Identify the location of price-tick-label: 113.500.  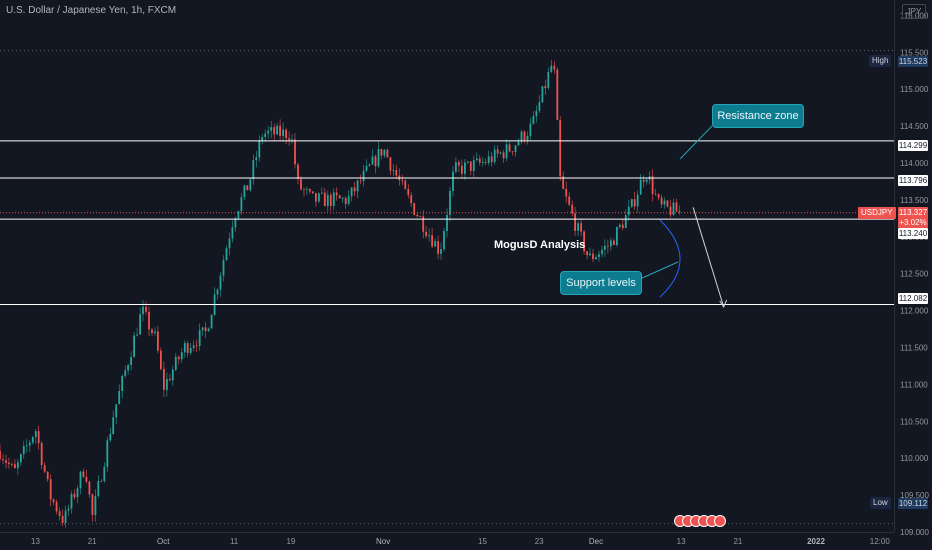
(914, 200).